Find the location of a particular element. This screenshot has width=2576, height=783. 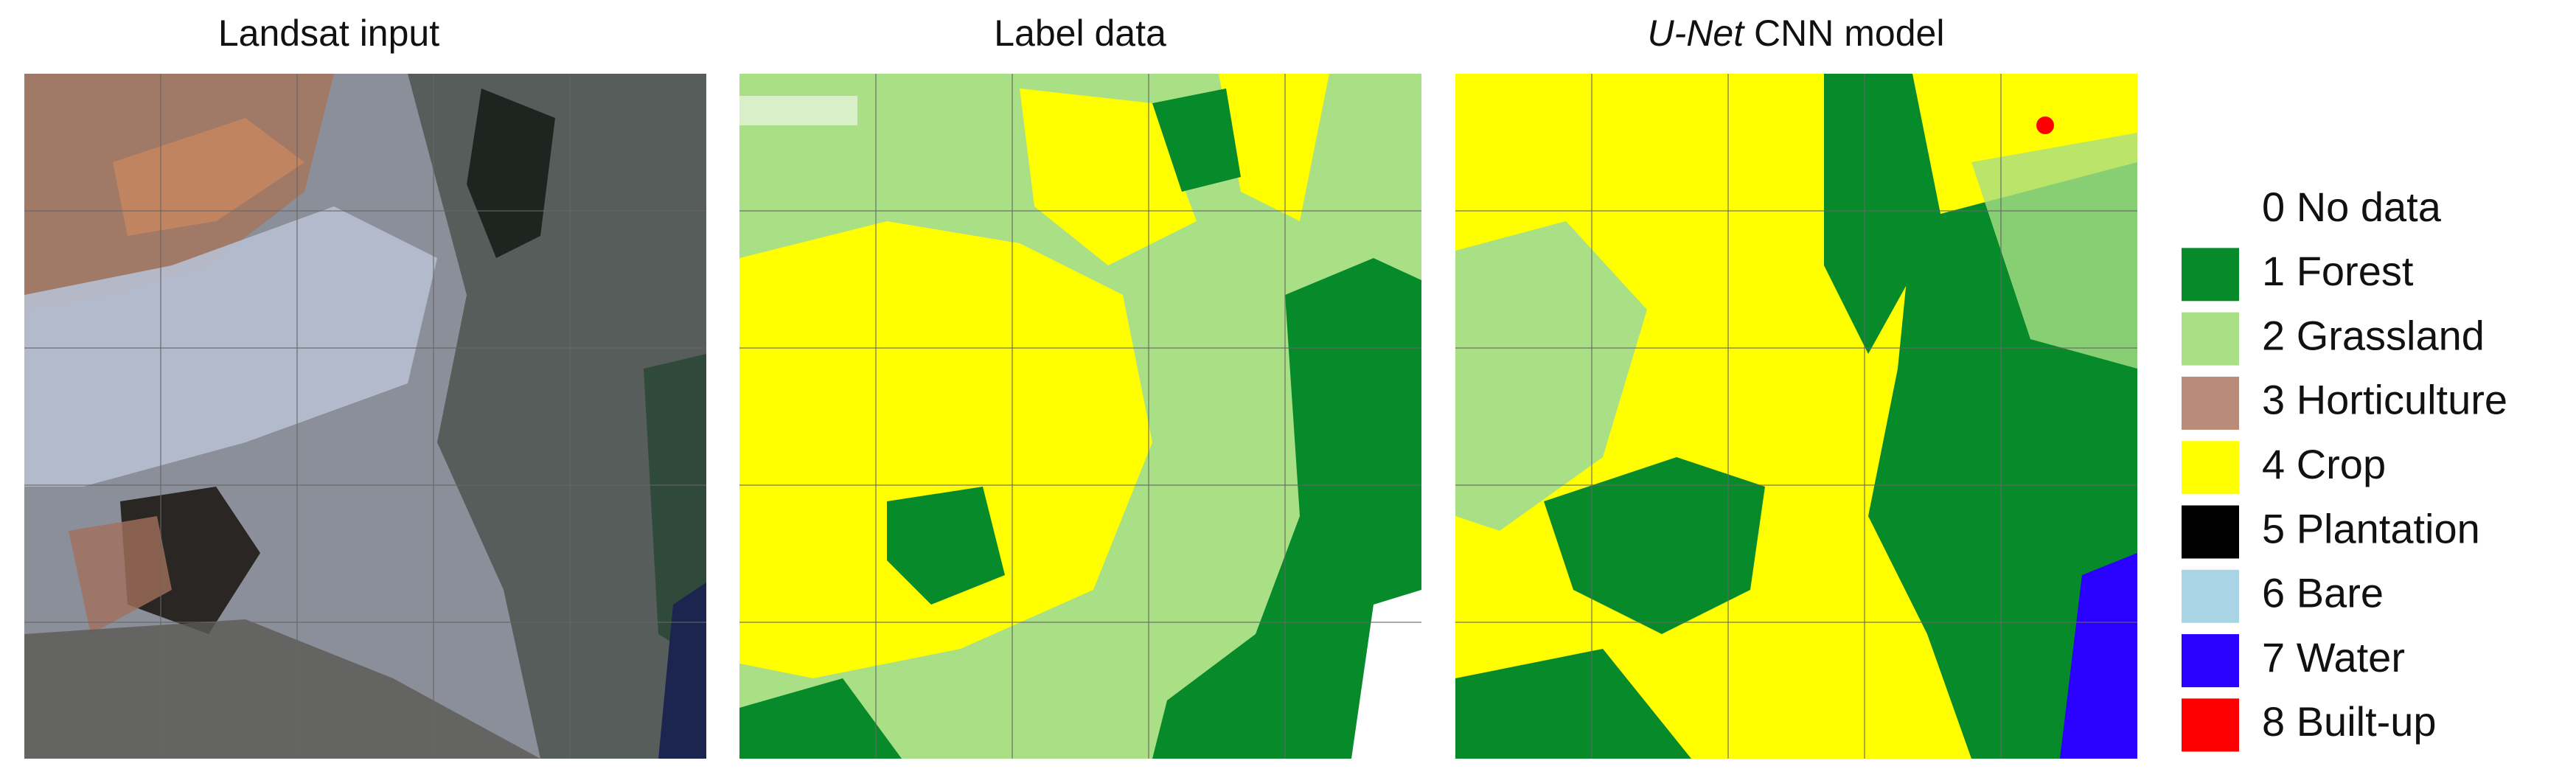

panel-title: Label data is located at coordinates (1080, 33).